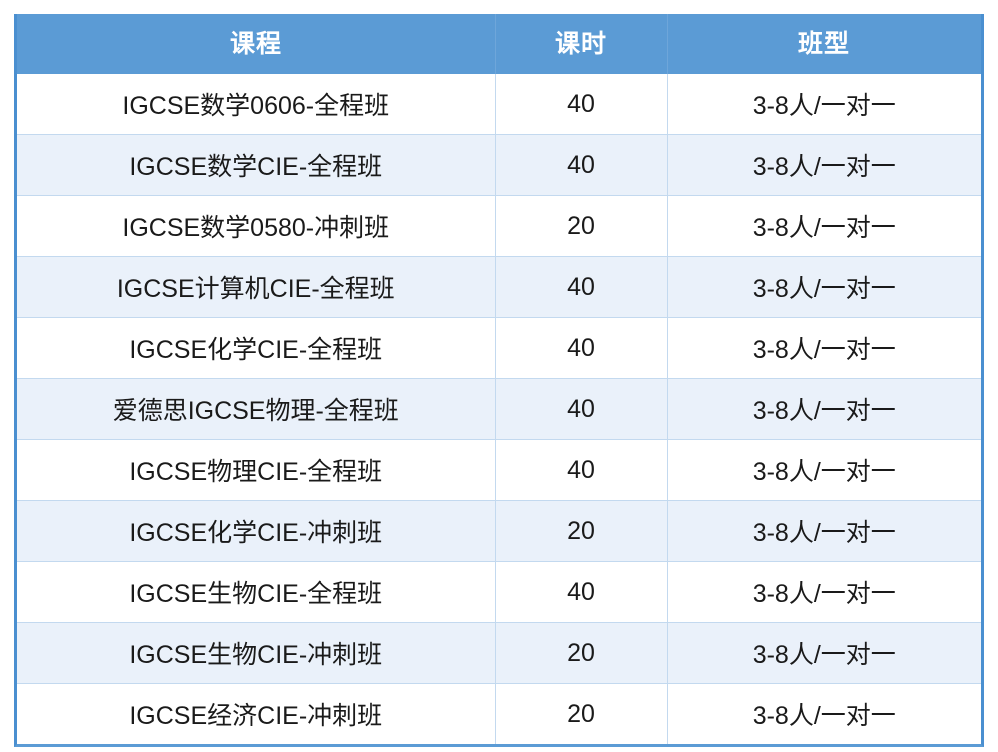  What do you see at coordinates (581, 44) in the screenshot?
I see `column-header-hours: 课时` at bounding box center [581, 44].